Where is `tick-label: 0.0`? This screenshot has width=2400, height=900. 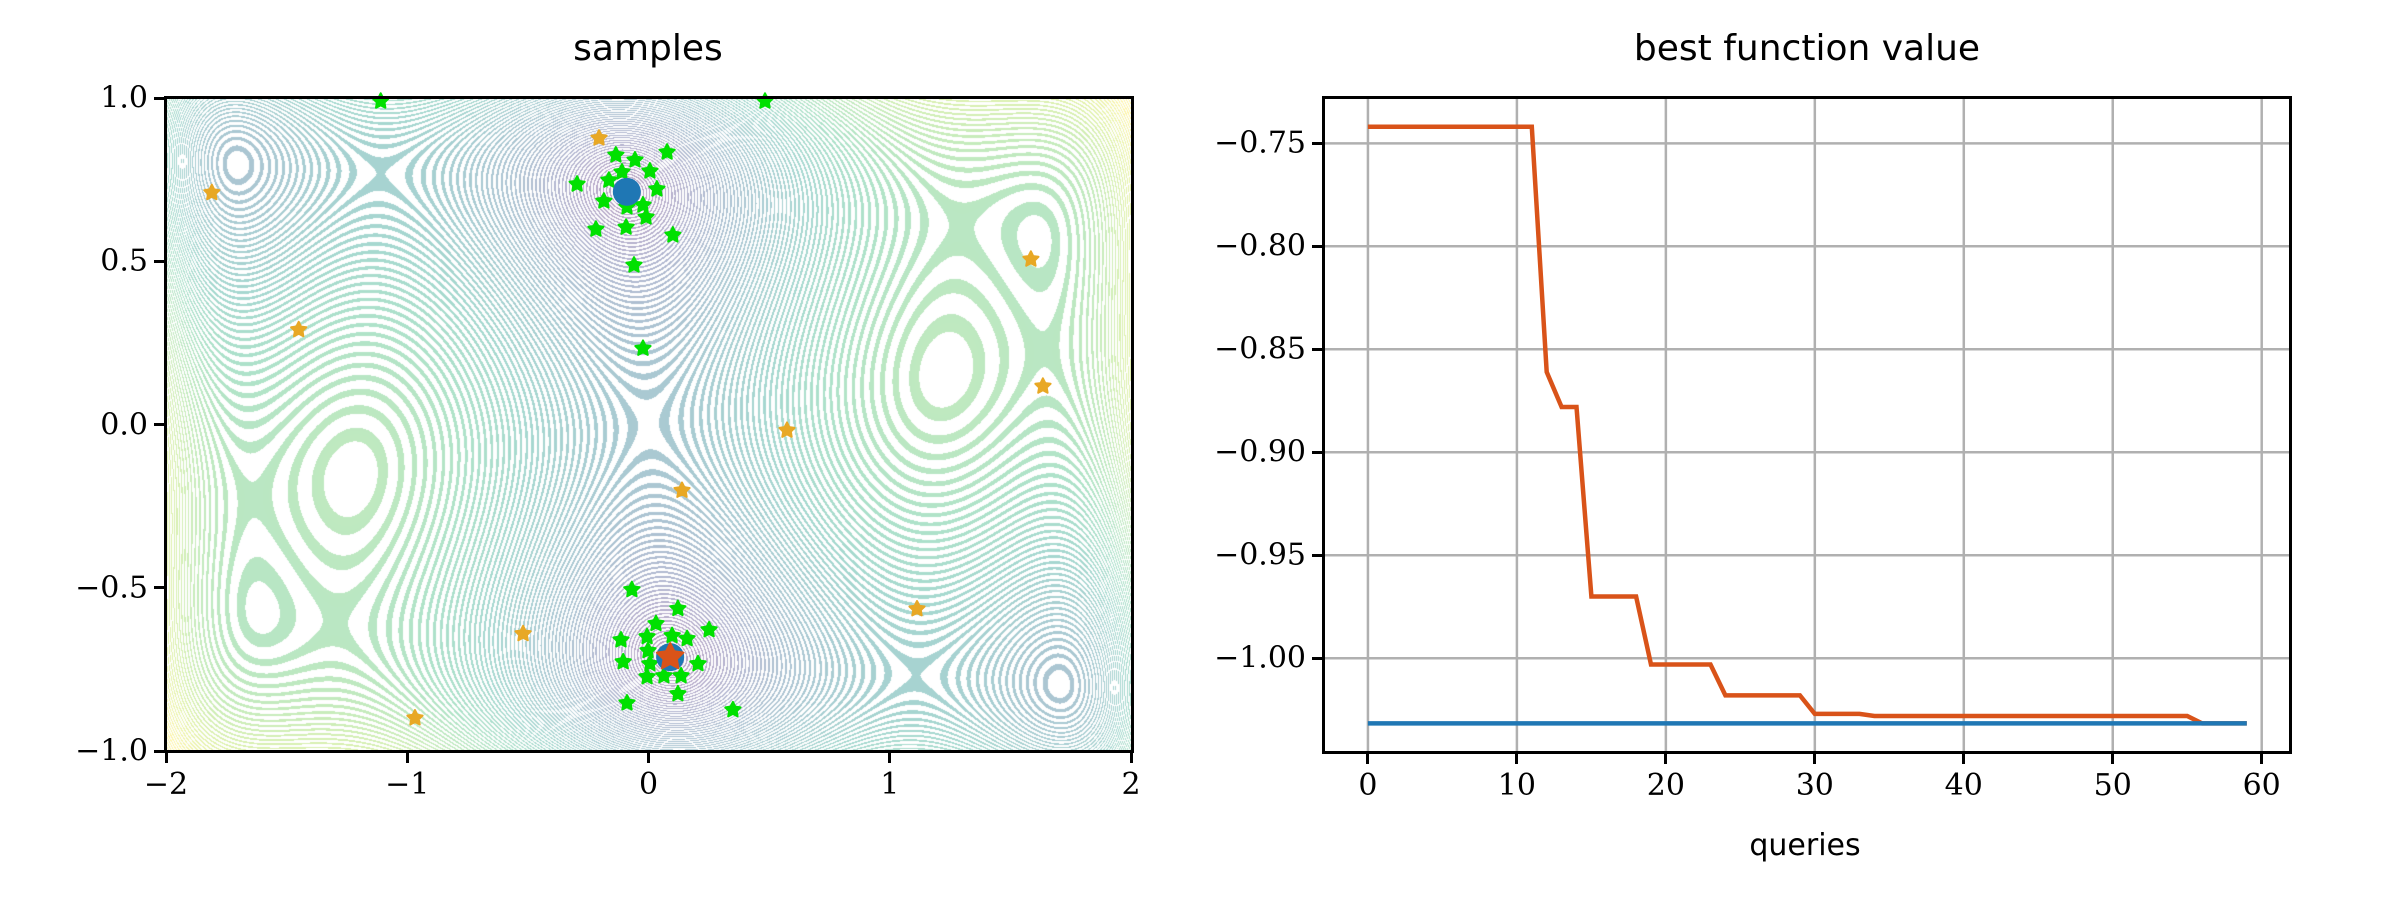 tick-label: 0.0 is located at coordinates (124, 424).